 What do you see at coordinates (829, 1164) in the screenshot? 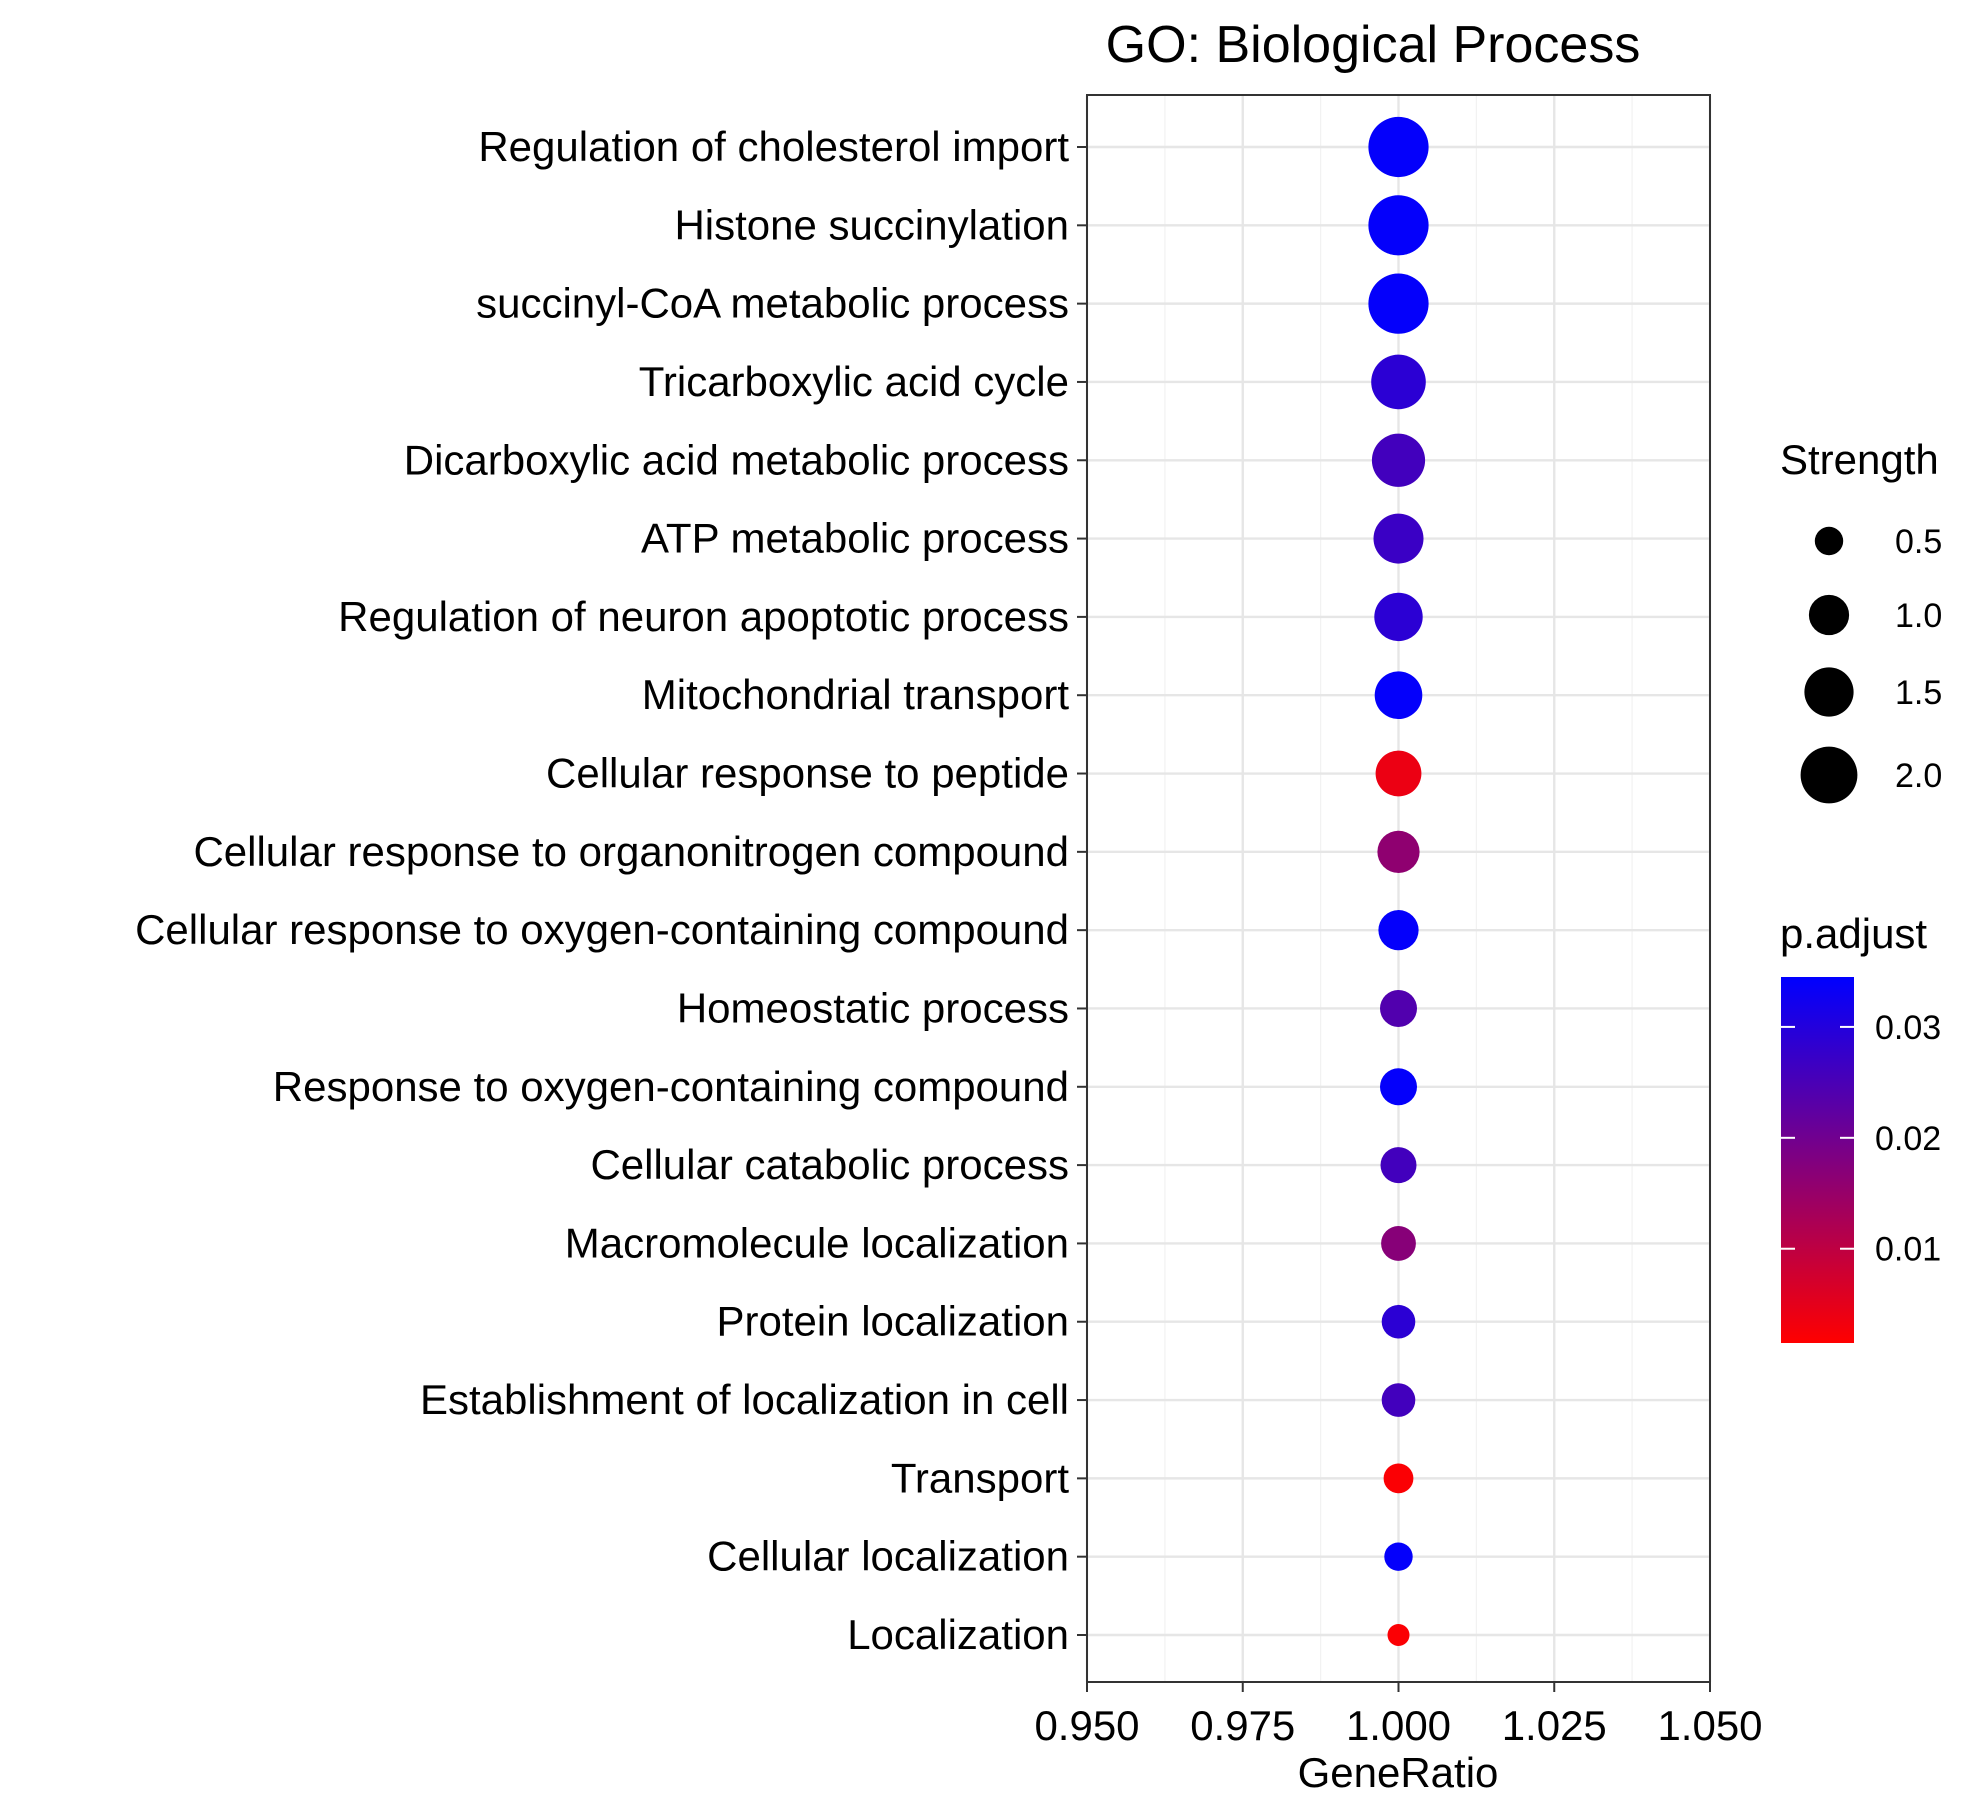
I see `category-label: Cellular catabolic process` at bounding box center [829, 1164].